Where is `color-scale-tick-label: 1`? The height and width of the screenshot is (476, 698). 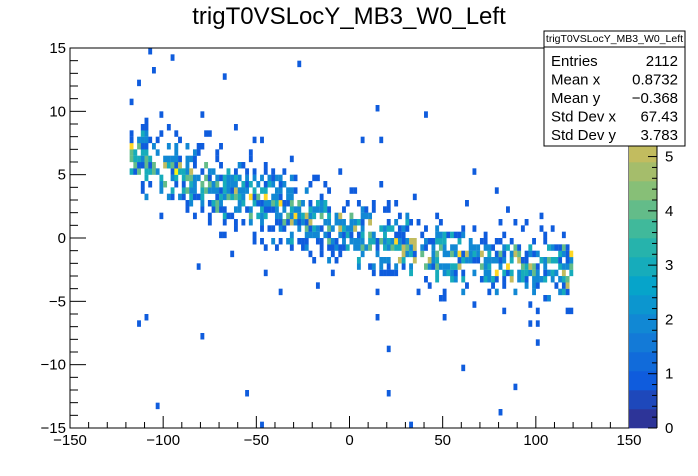 color-scale-tick-label: 1 is located at coordinates (669, 374).